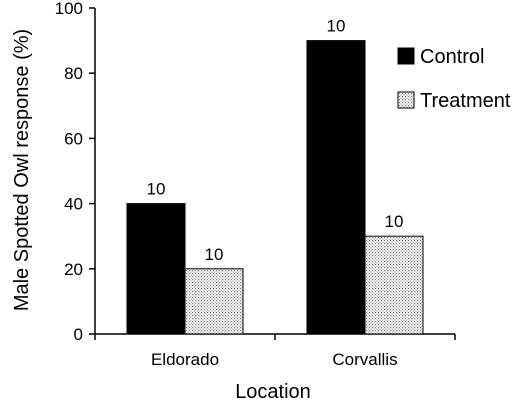  I want to click on y-tick-label: 80, so click(73, 73).